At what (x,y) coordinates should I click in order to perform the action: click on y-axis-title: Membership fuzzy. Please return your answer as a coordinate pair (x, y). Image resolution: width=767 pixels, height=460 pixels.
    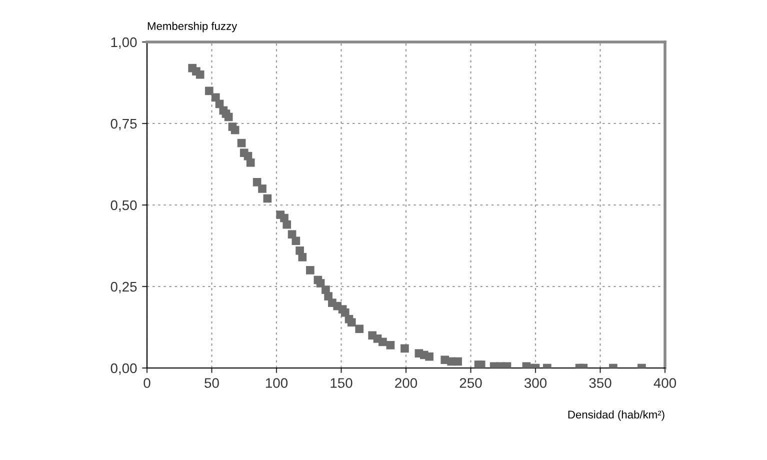
    Looking at the image, I should click on (193, 27).